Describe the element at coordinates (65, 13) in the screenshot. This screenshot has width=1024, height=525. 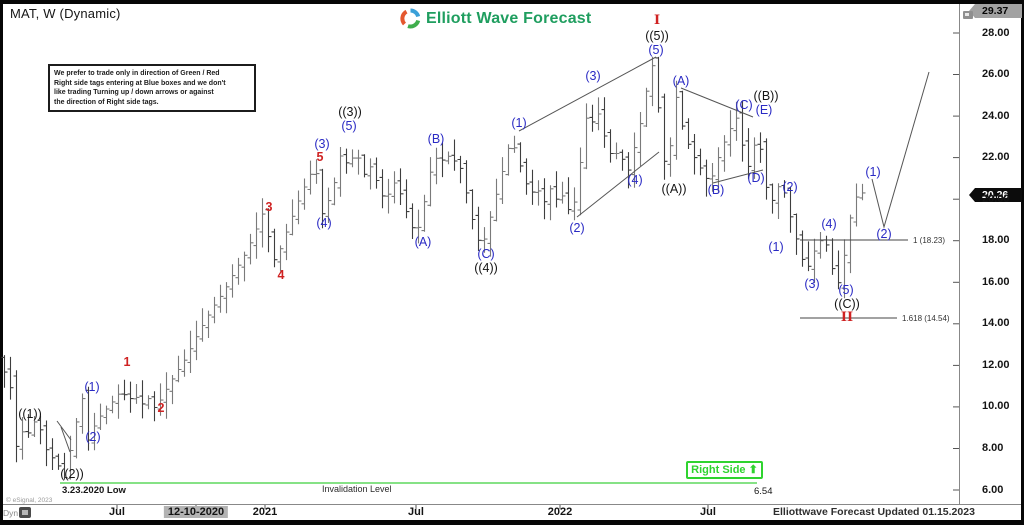
I see `symbol-title: MAT, W (Dynamic)` at that location.